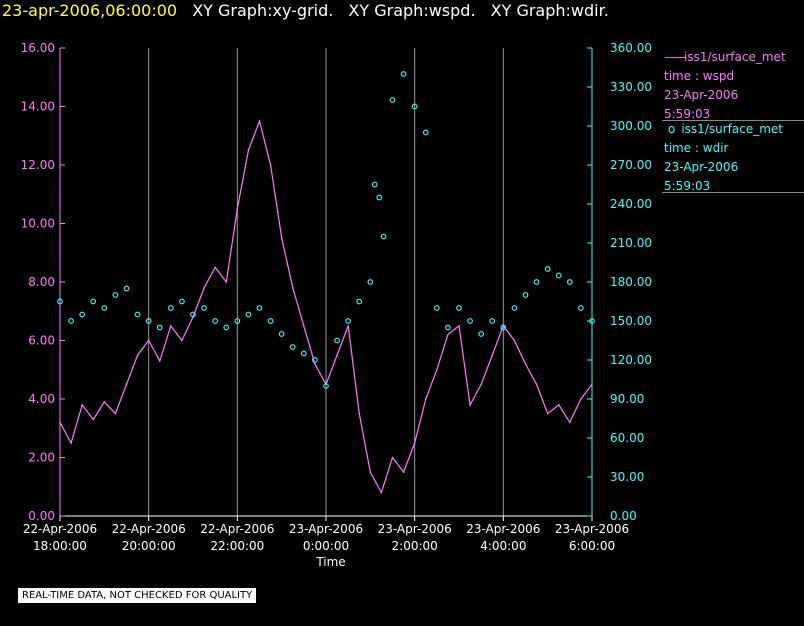 This screenshot has height=626, width=804. What do you see at coordinates (627, 438) in the screenshot?
I see `y-right-tick-label: 60.00` at bounding box center [627, 438].